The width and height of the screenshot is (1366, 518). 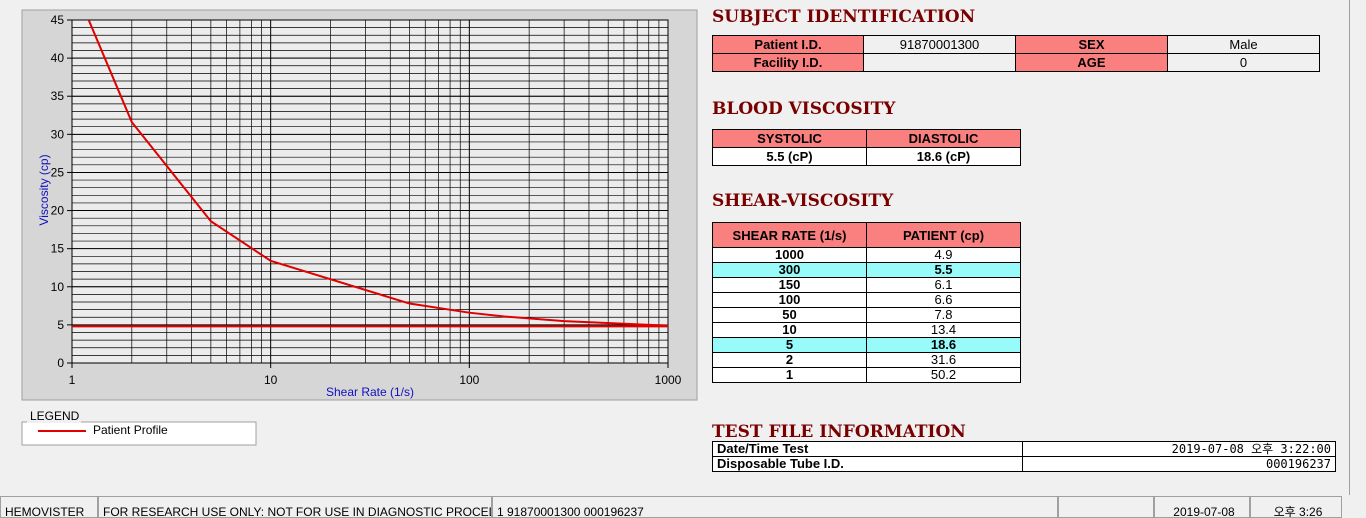 I want to click on row: Disposable Tube I.D. 000196237, so click(x=1024, y=464).